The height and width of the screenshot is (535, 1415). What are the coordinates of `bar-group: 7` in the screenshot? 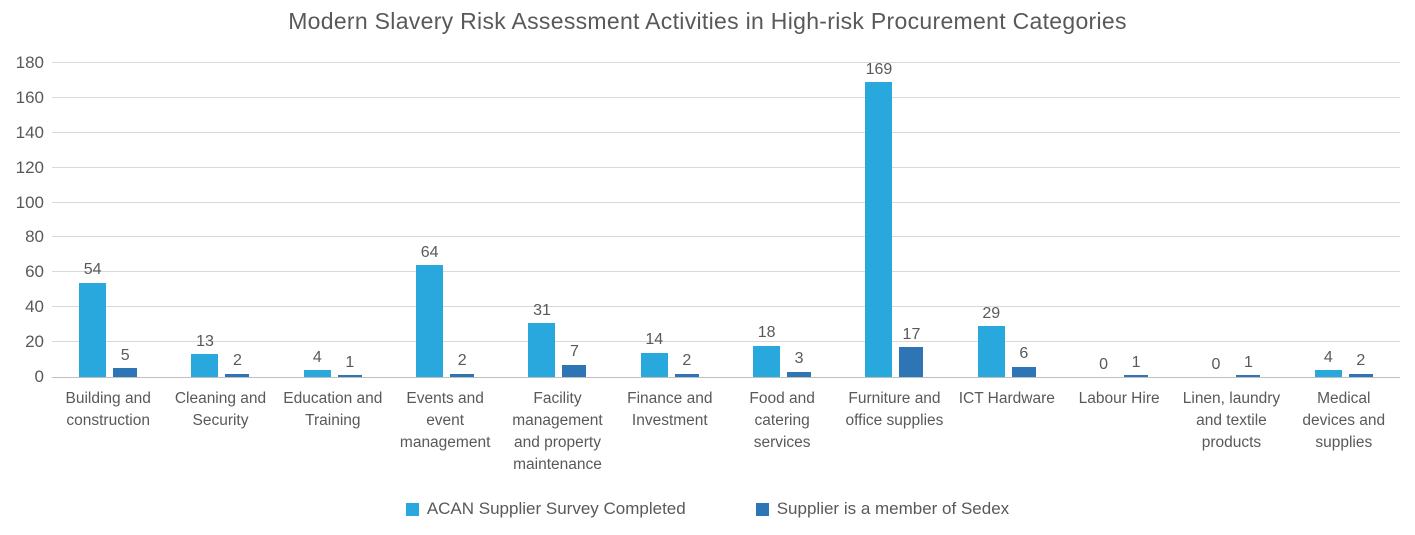 It's located at (574, 360).